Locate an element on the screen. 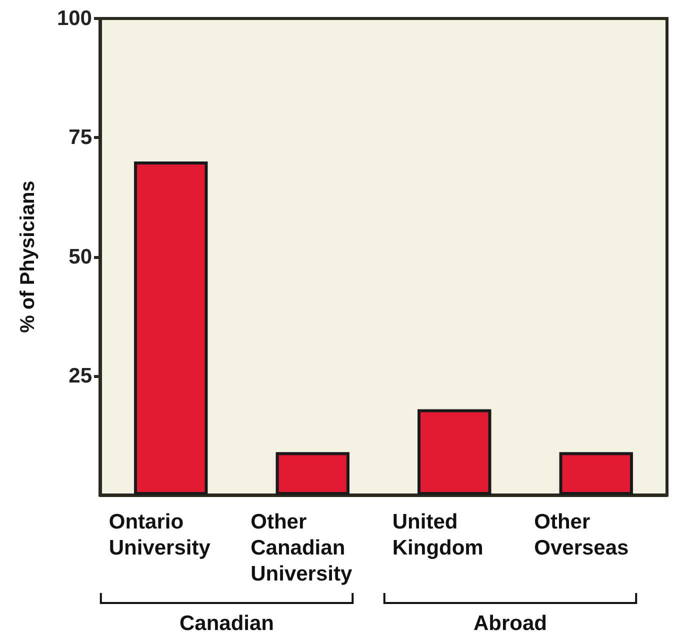 The height and width of the screenshot is (643, 679). y-axis-title: % of Physicians is located at coordinates (28, 256).